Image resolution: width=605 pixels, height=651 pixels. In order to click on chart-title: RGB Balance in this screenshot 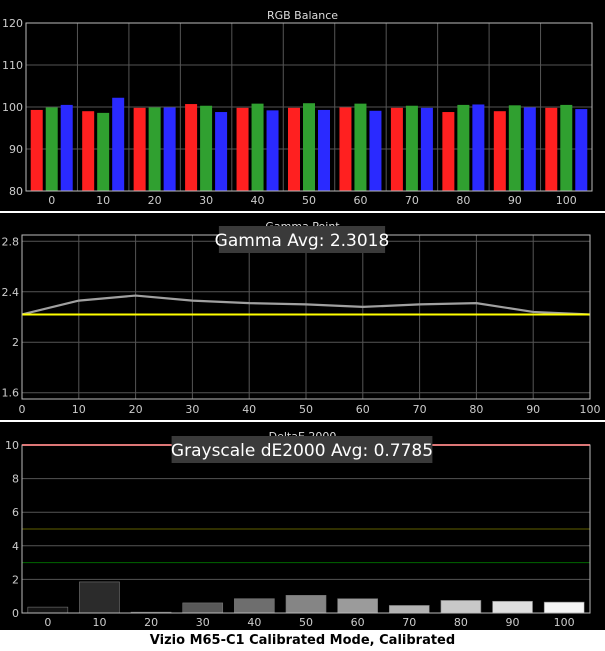, I will do `click(302, 15)`.